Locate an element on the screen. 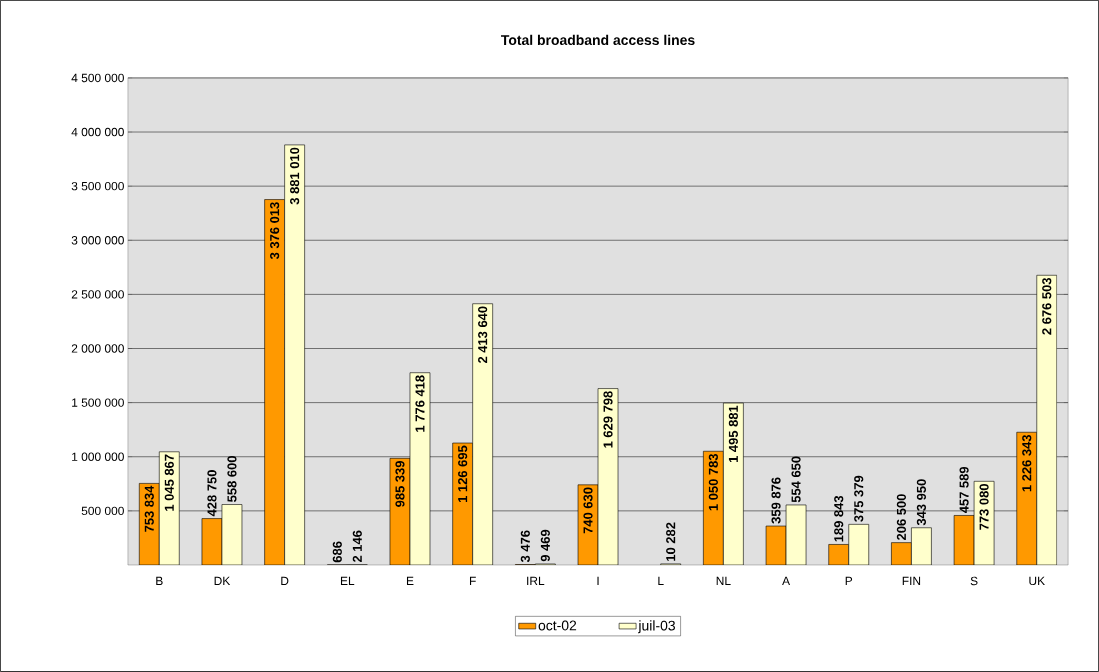  data-label: 3 881 010 is located at coordinates (295, 176).